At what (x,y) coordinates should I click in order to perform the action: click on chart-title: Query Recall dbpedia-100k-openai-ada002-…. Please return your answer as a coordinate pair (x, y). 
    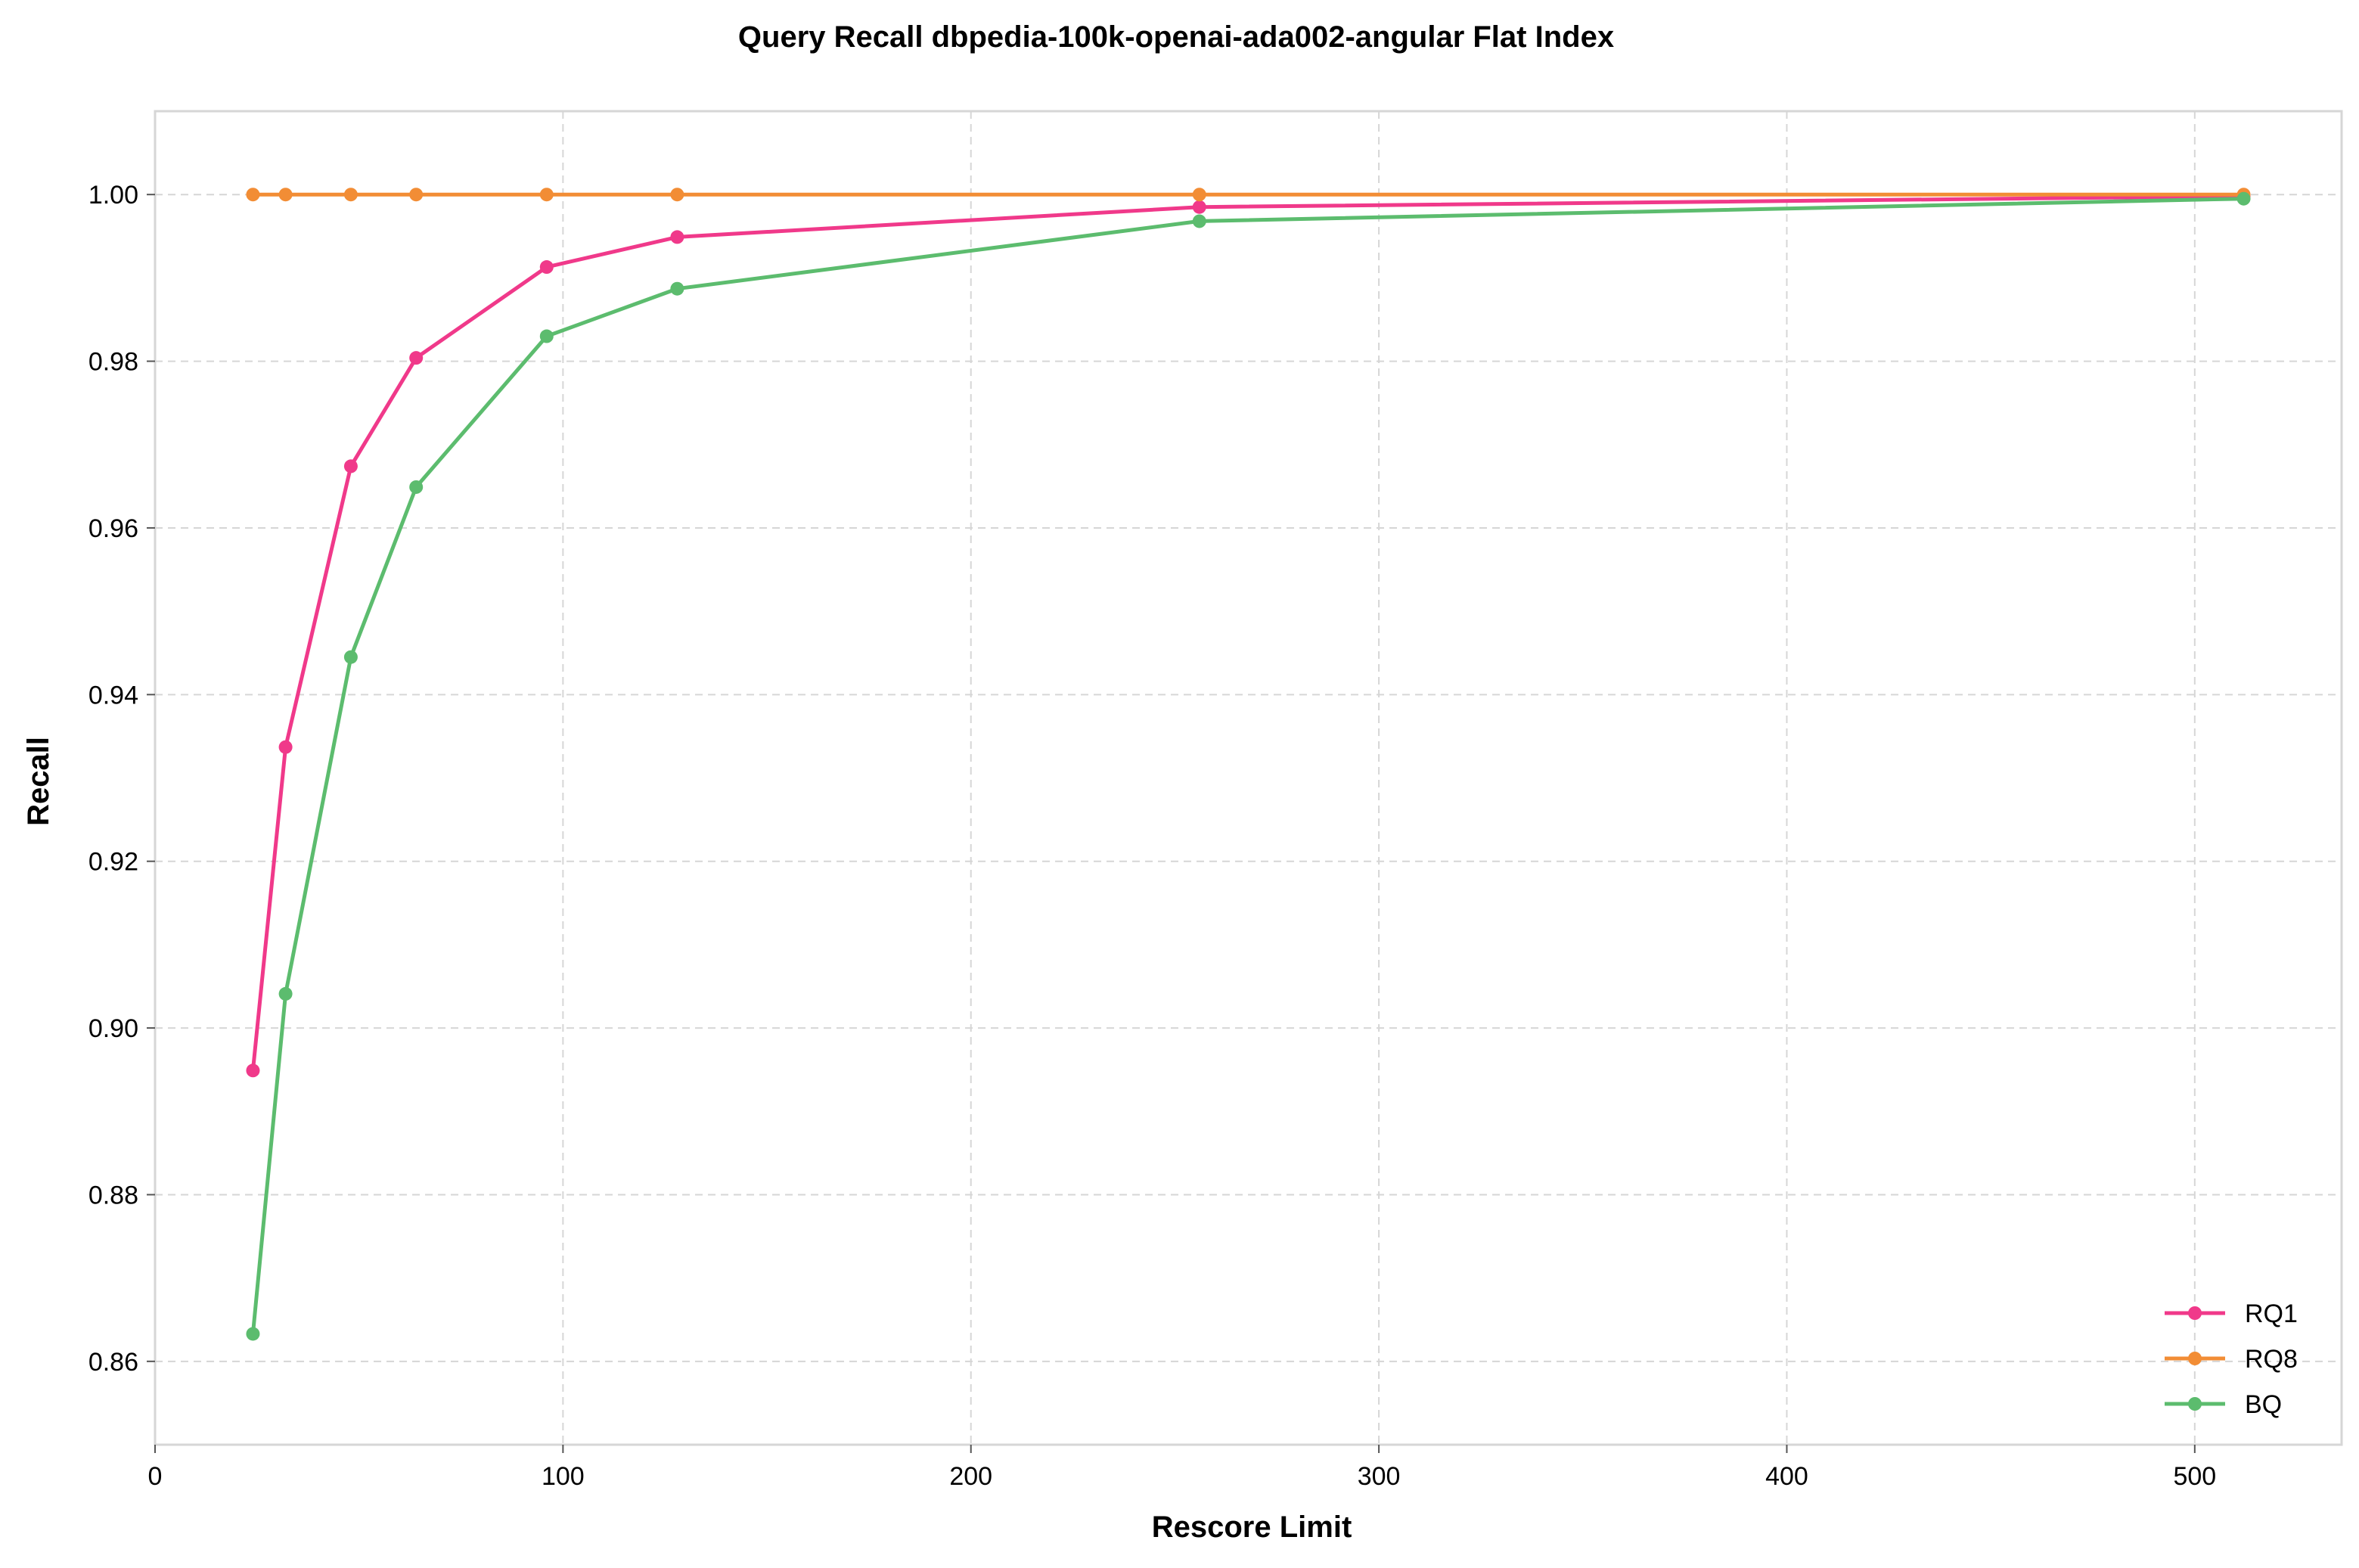
    Looking at the image, I should click on (1176, 37).